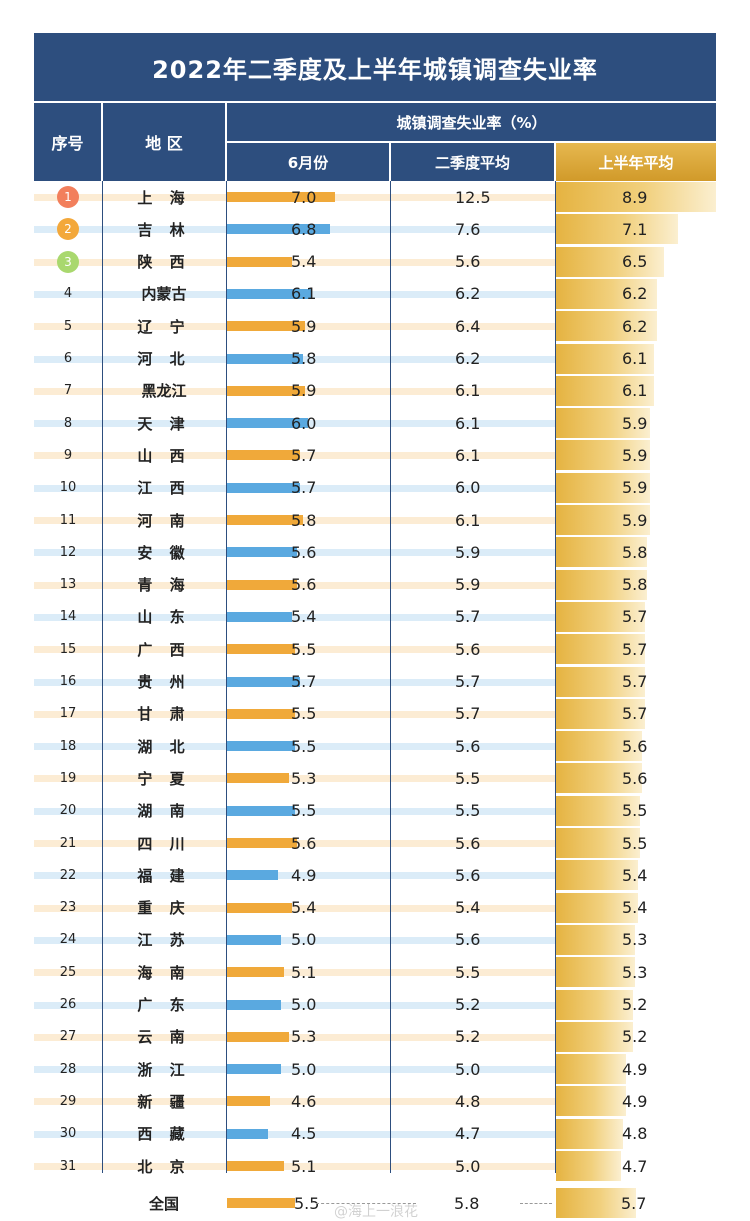 Image resolution: width=750 pixels, height=1221 pixels. What do you see at coordinates (164, 455) in the screenshot?
I see `region-name: 山 西` at bounding box center [164, 455].